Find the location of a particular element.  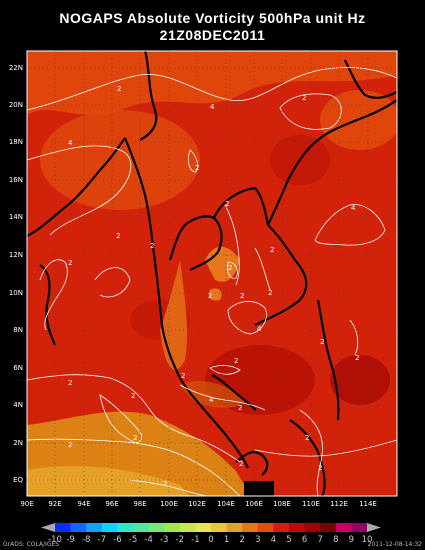

colorbar-tick-label: -7 is located at coordinates (102, 540).